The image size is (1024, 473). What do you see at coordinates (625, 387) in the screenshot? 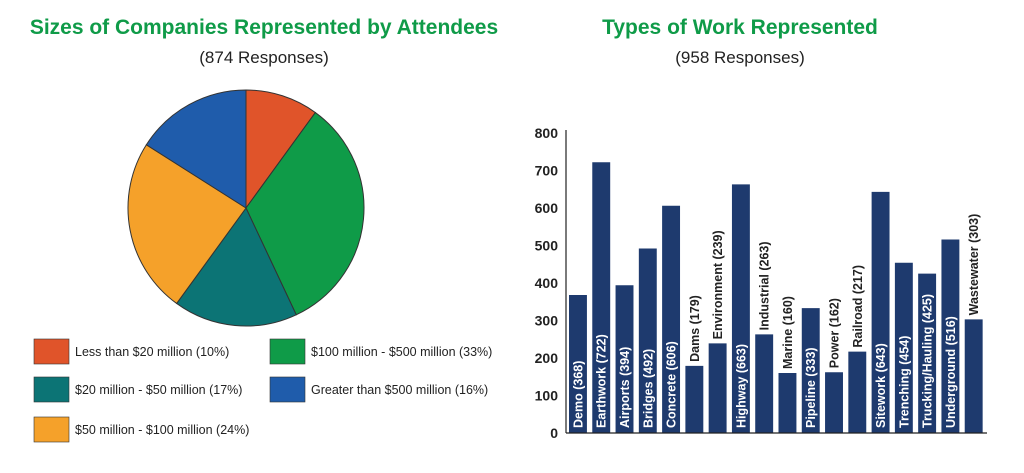
I see `bar-label: Airports (394)` at bounding box center [625, 387].